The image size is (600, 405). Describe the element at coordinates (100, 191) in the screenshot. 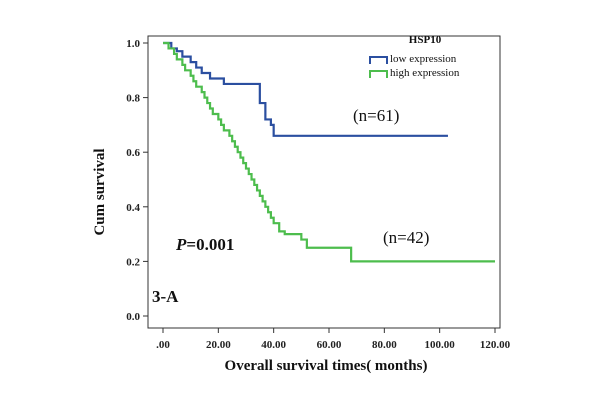

I see `y-axis-title: Cum survival` at that location.